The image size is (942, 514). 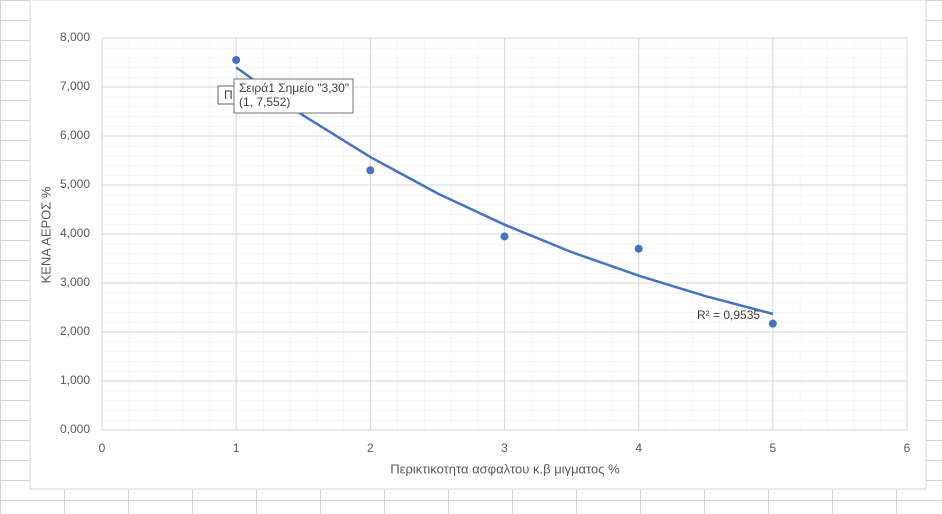 I want to click on y-tick-label: 0,000, so click(x=75, y=429).